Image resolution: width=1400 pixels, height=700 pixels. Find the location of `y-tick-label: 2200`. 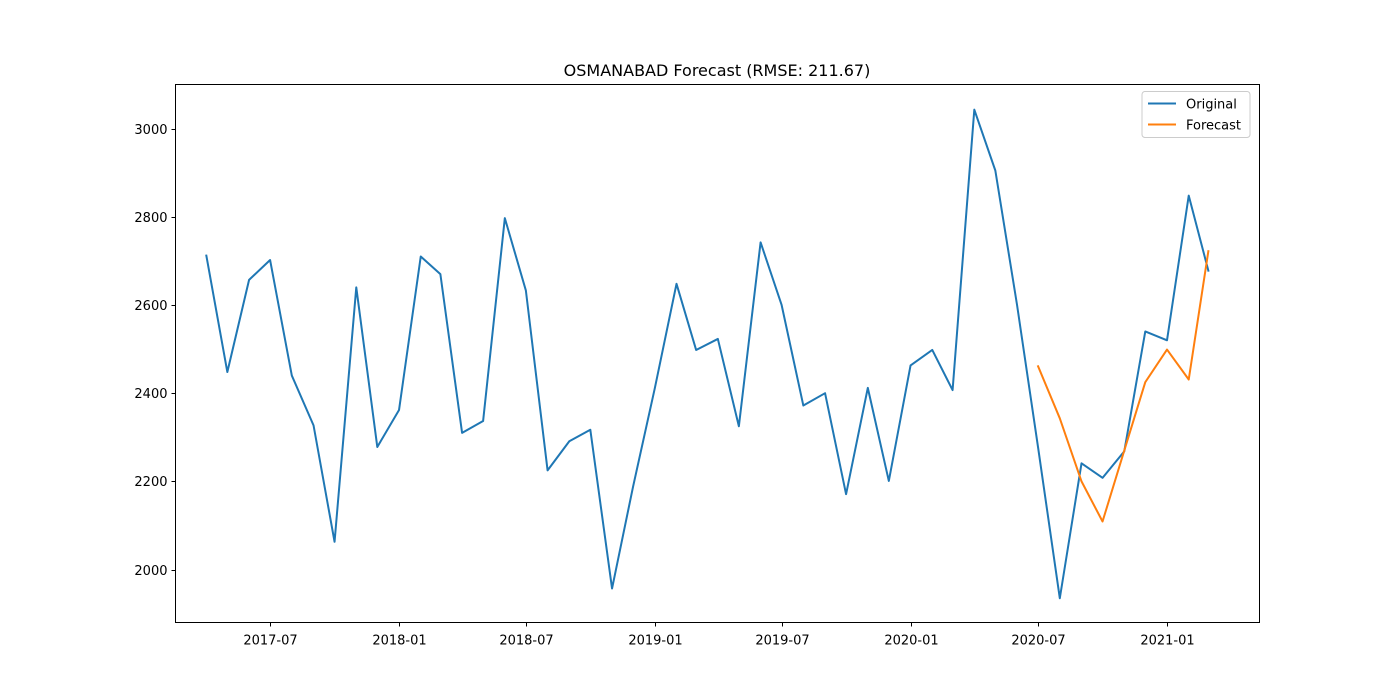

y-tick-label: 2200 is located at coordinates (150, 482).